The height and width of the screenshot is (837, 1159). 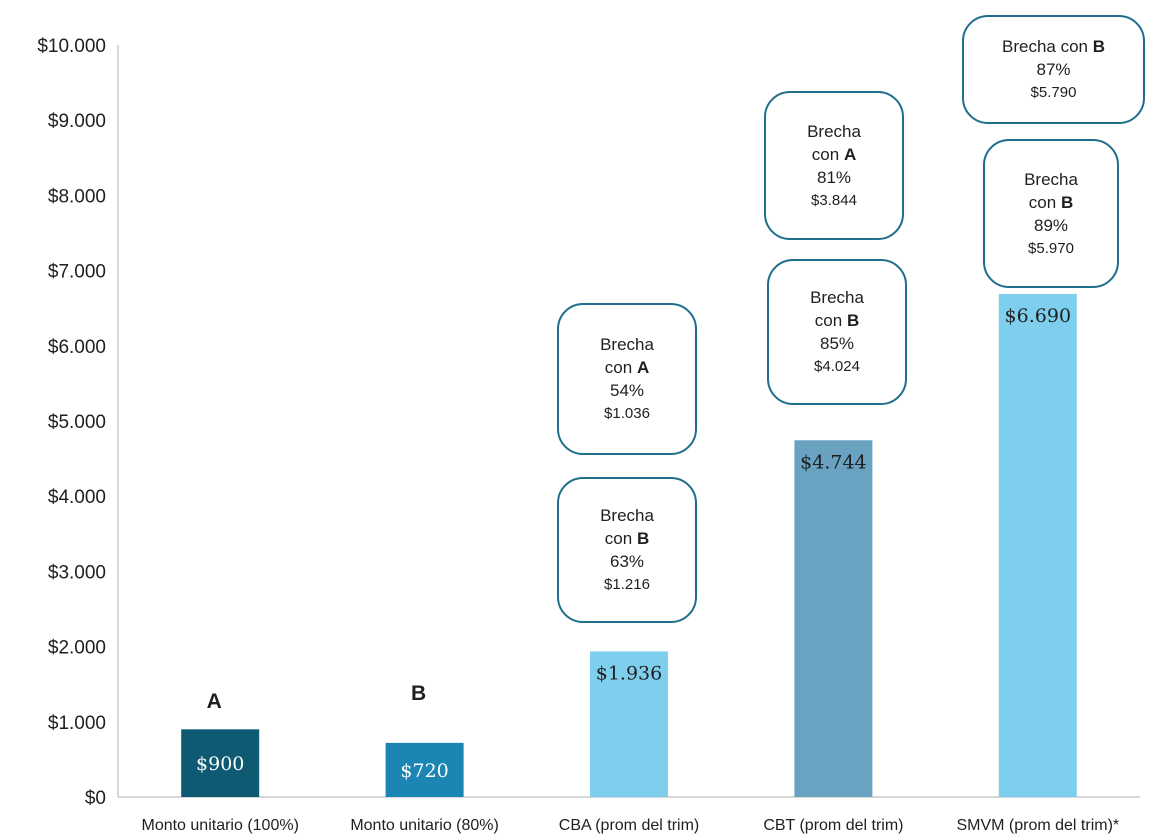 I want to click on series-letter-a: A, so click(x=214, y=701).